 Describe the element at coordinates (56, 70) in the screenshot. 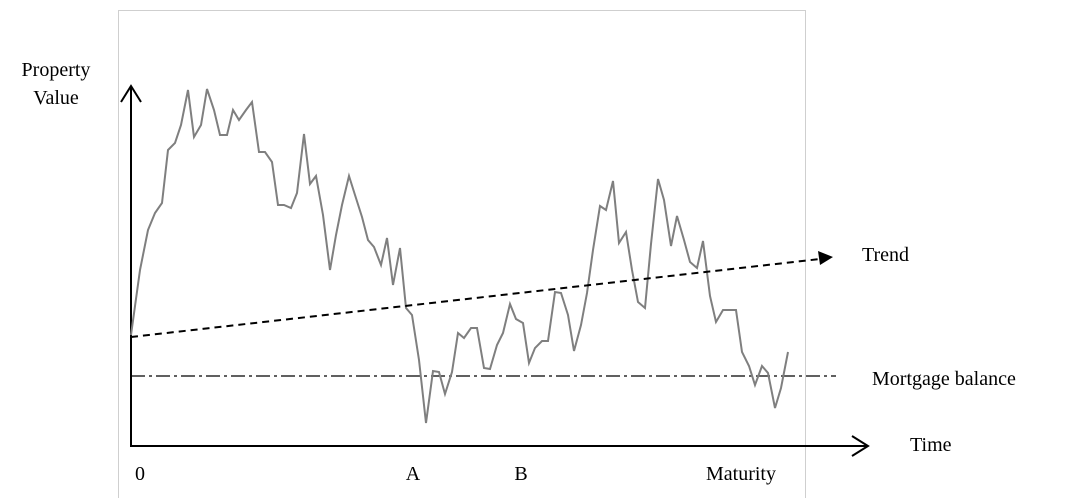

I see `y-axis-label: Property` at that location.